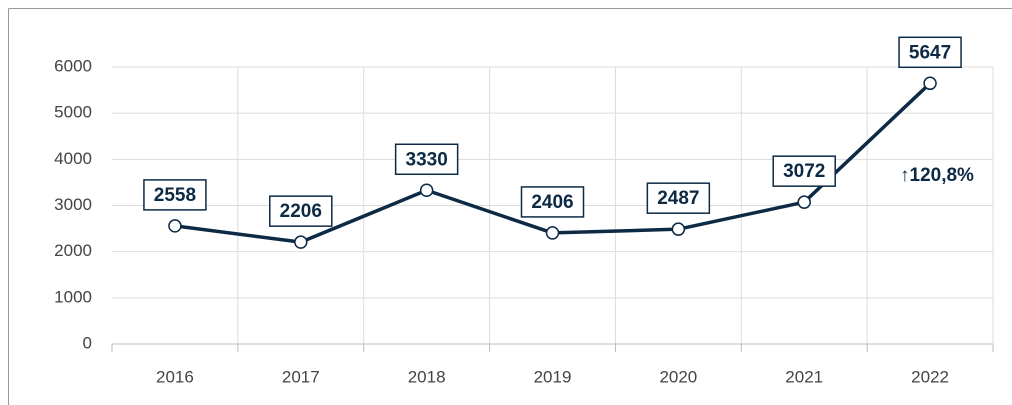 Image resolution: width=1012 pixels, height=405 pixels. I want to click on value-label: 3072, so click(804, 171).